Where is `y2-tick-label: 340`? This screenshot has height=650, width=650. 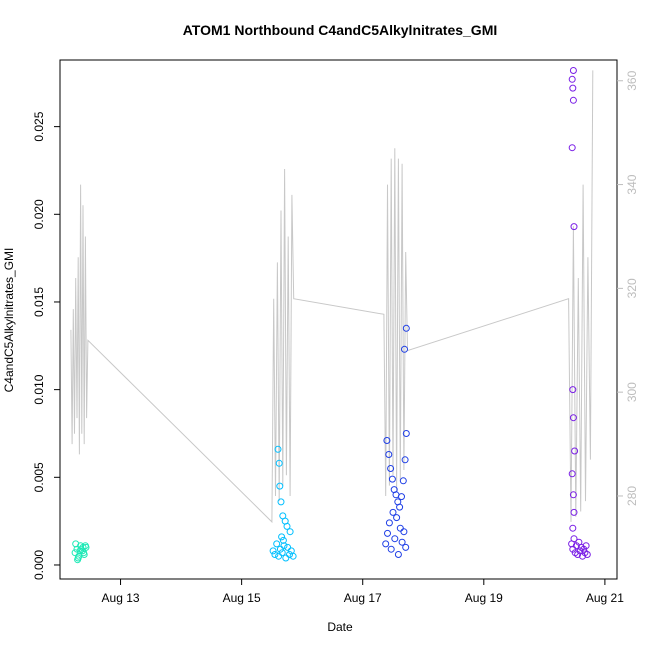 y2-tick-label: 340 is located at coordinates (632, 184).